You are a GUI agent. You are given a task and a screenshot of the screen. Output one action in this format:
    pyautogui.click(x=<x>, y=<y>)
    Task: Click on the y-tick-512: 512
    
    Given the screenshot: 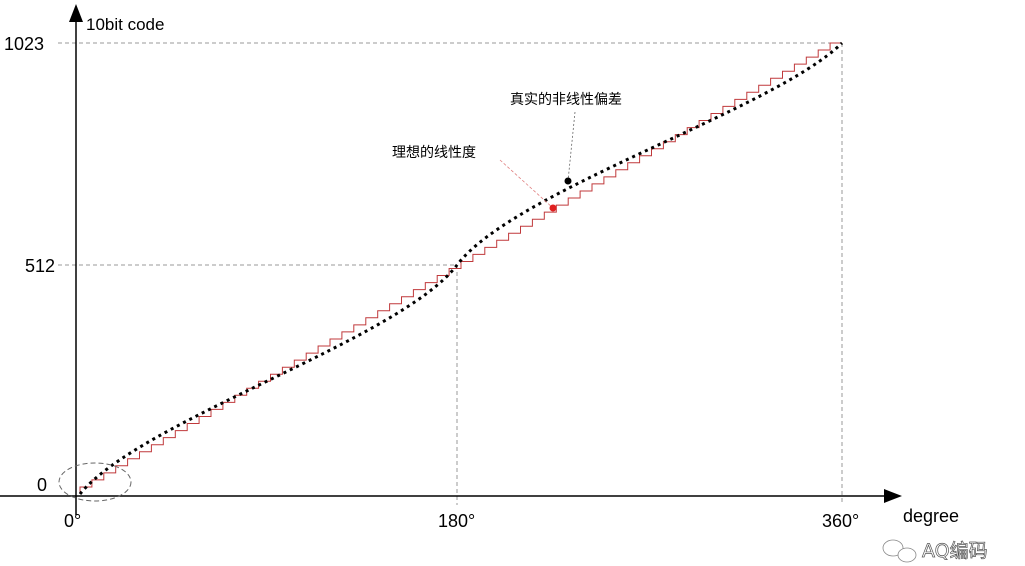 What is the action you would take?
    pyautogui.click(x=40, y=266)
    